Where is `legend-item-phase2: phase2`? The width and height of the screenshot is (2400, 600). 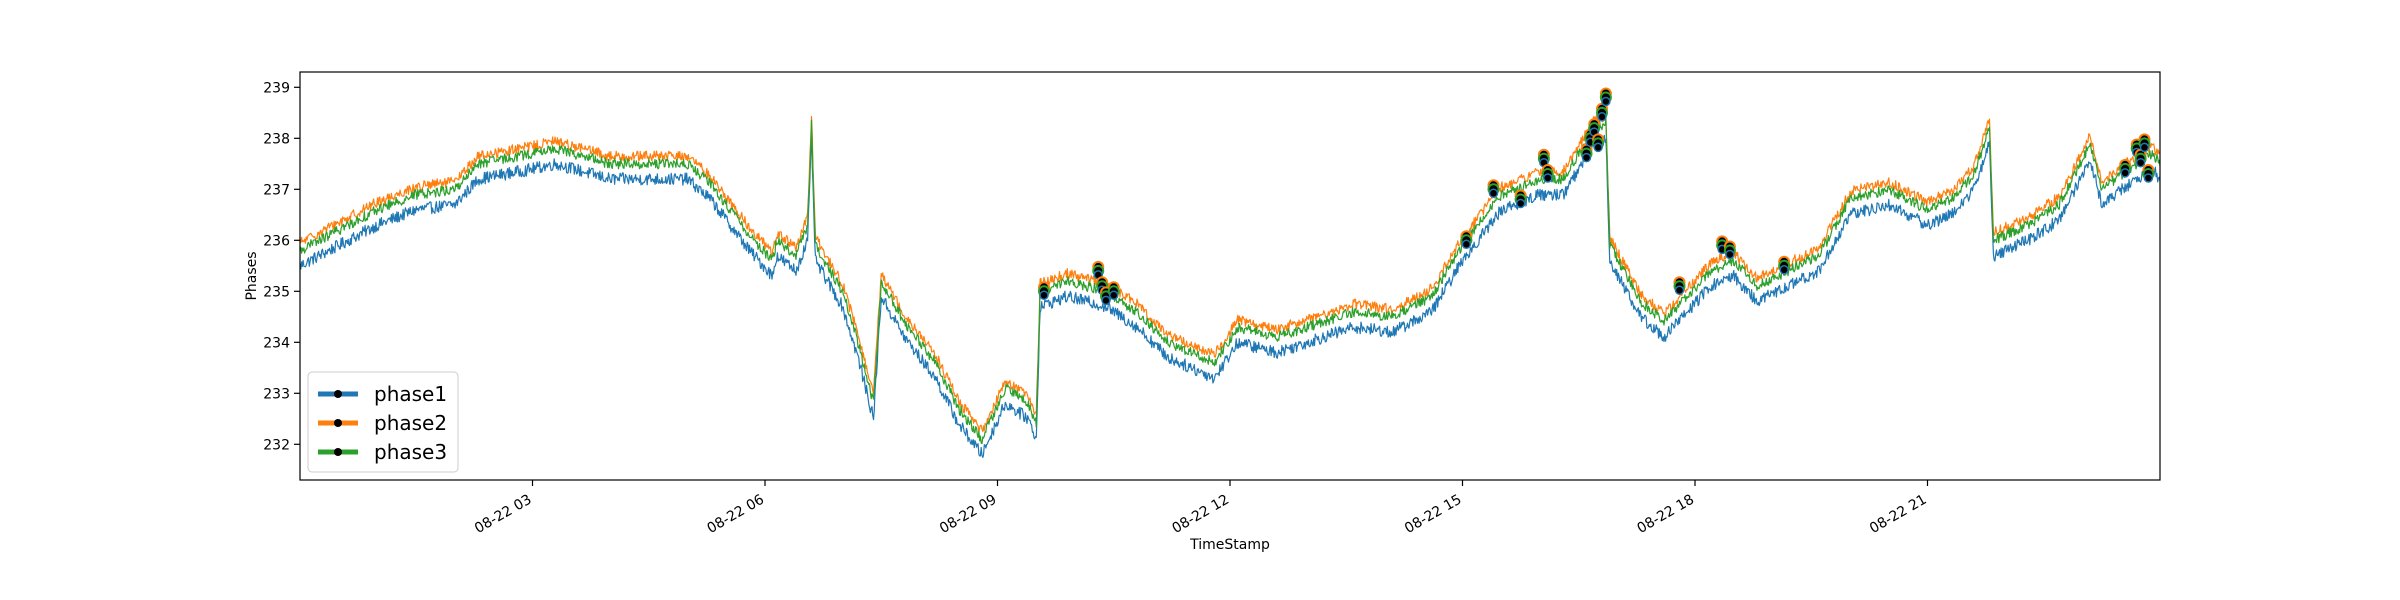
legend-item-phase2: phase2 is located at coordinates (382, 423).